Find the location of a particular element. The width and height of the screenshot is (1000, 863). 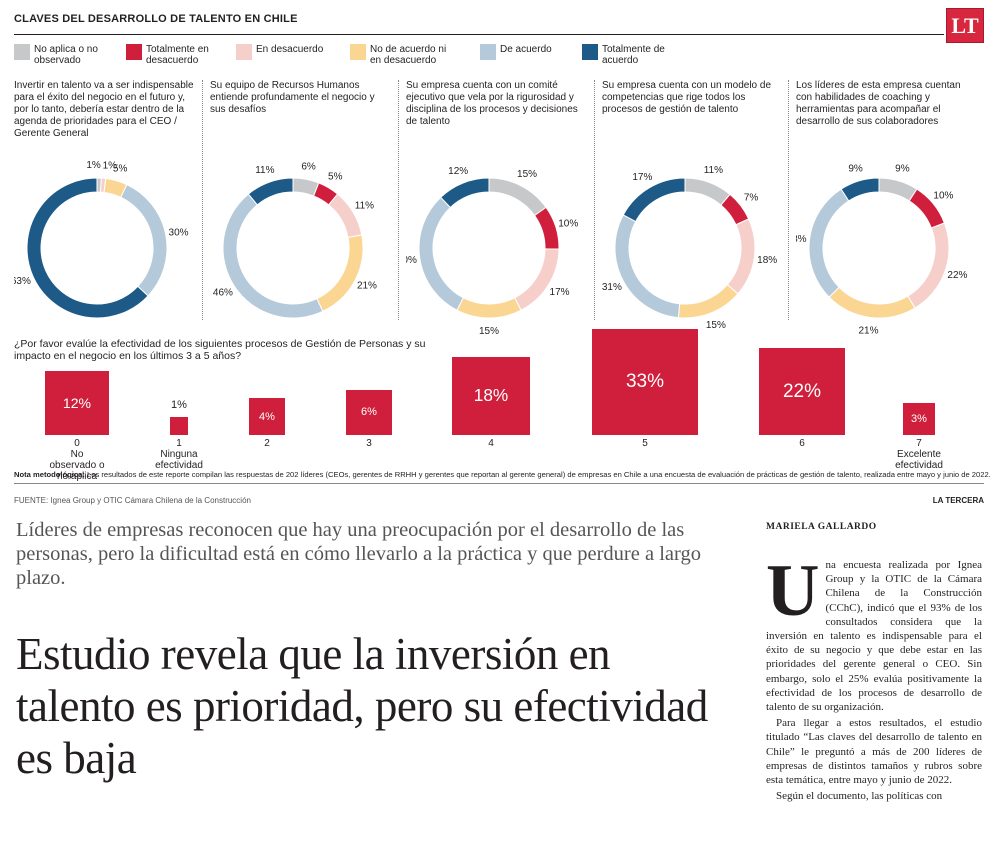

slice-label: 7% is located at coordinates (751, 198).